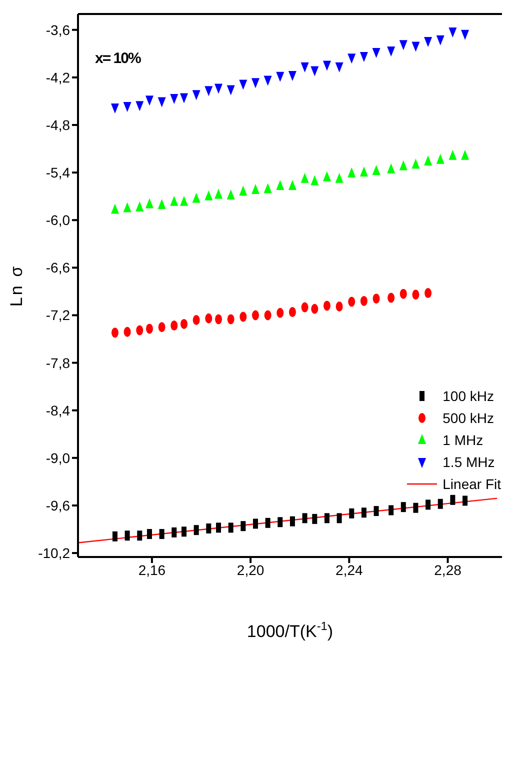 The width and height of the screenshot is (511, 763). I want to click on legend-label: 1.5 MHz, so click(468, 462).